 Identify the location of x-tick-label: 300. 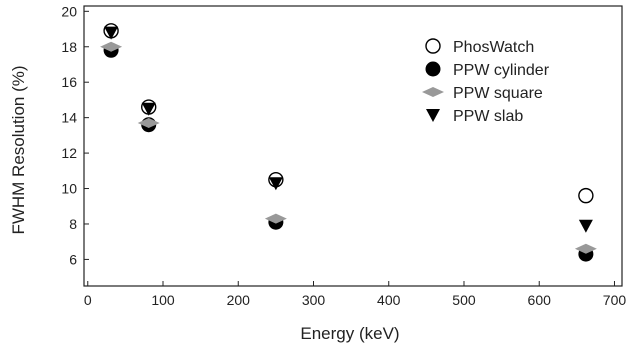
(314, 300).